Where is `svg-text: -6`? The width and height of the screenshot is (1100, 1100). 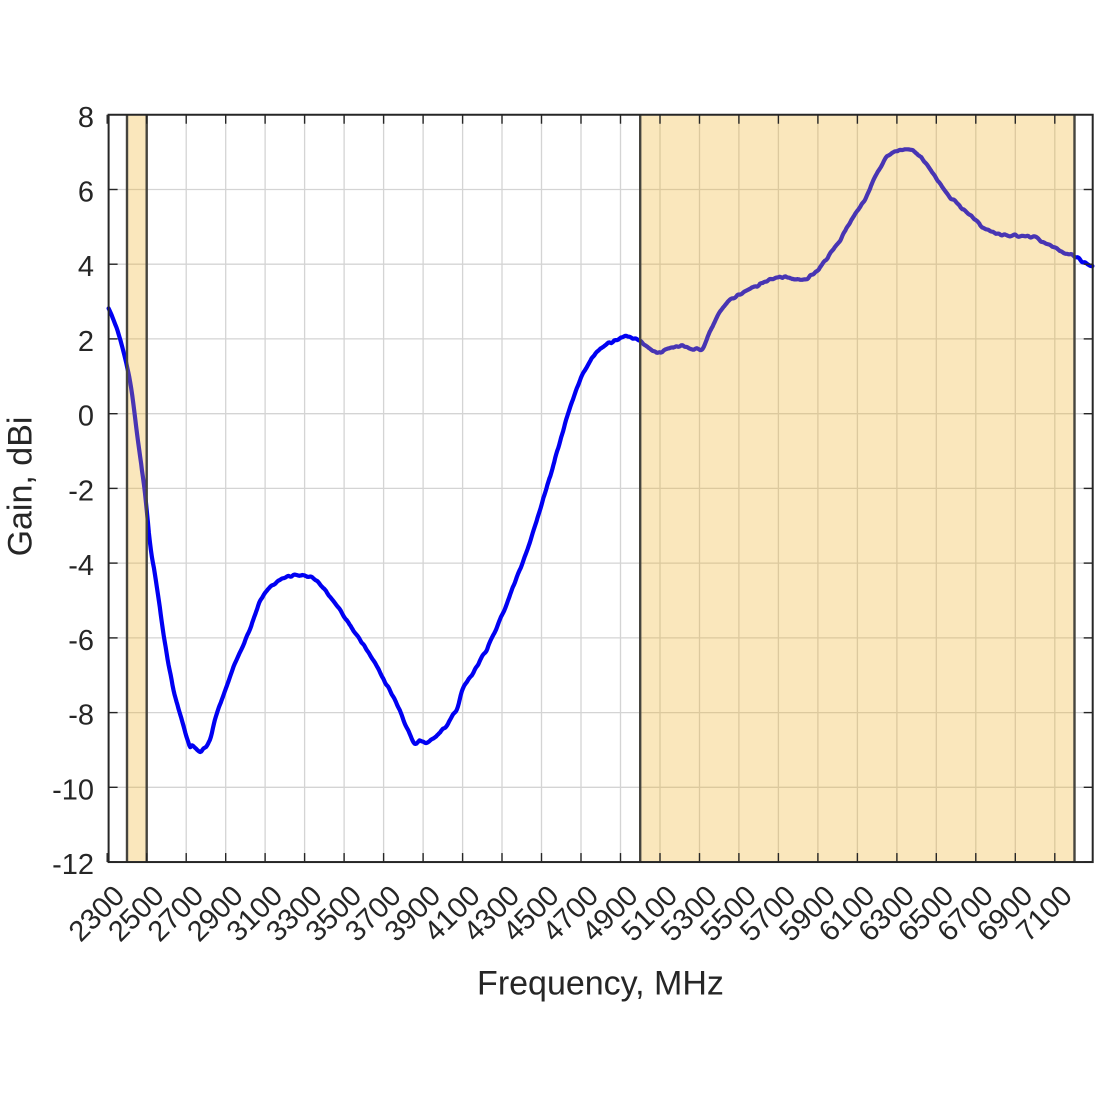 svg-text: -6 is located at coordinates (81, 641).